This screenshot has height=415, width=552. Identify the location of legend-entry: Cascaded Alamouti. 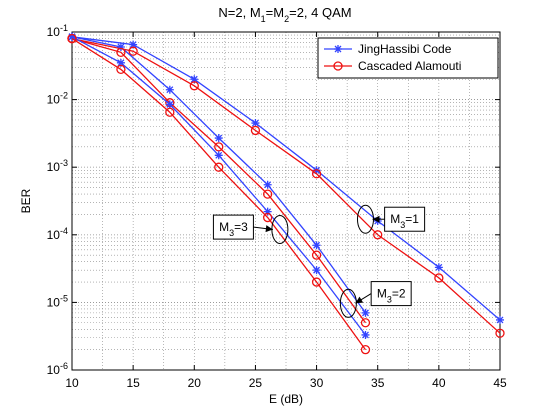
(392, 66).